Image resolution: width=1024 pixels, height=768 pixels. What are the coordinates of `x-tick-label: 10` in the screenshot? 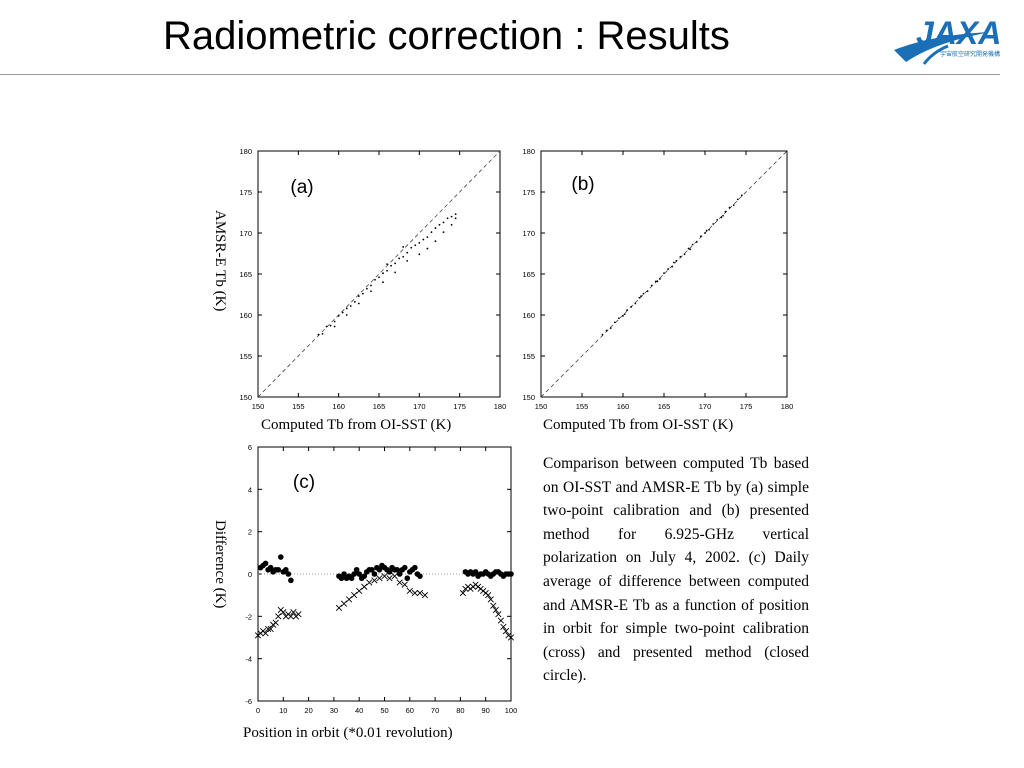 It's located at (283, 710).